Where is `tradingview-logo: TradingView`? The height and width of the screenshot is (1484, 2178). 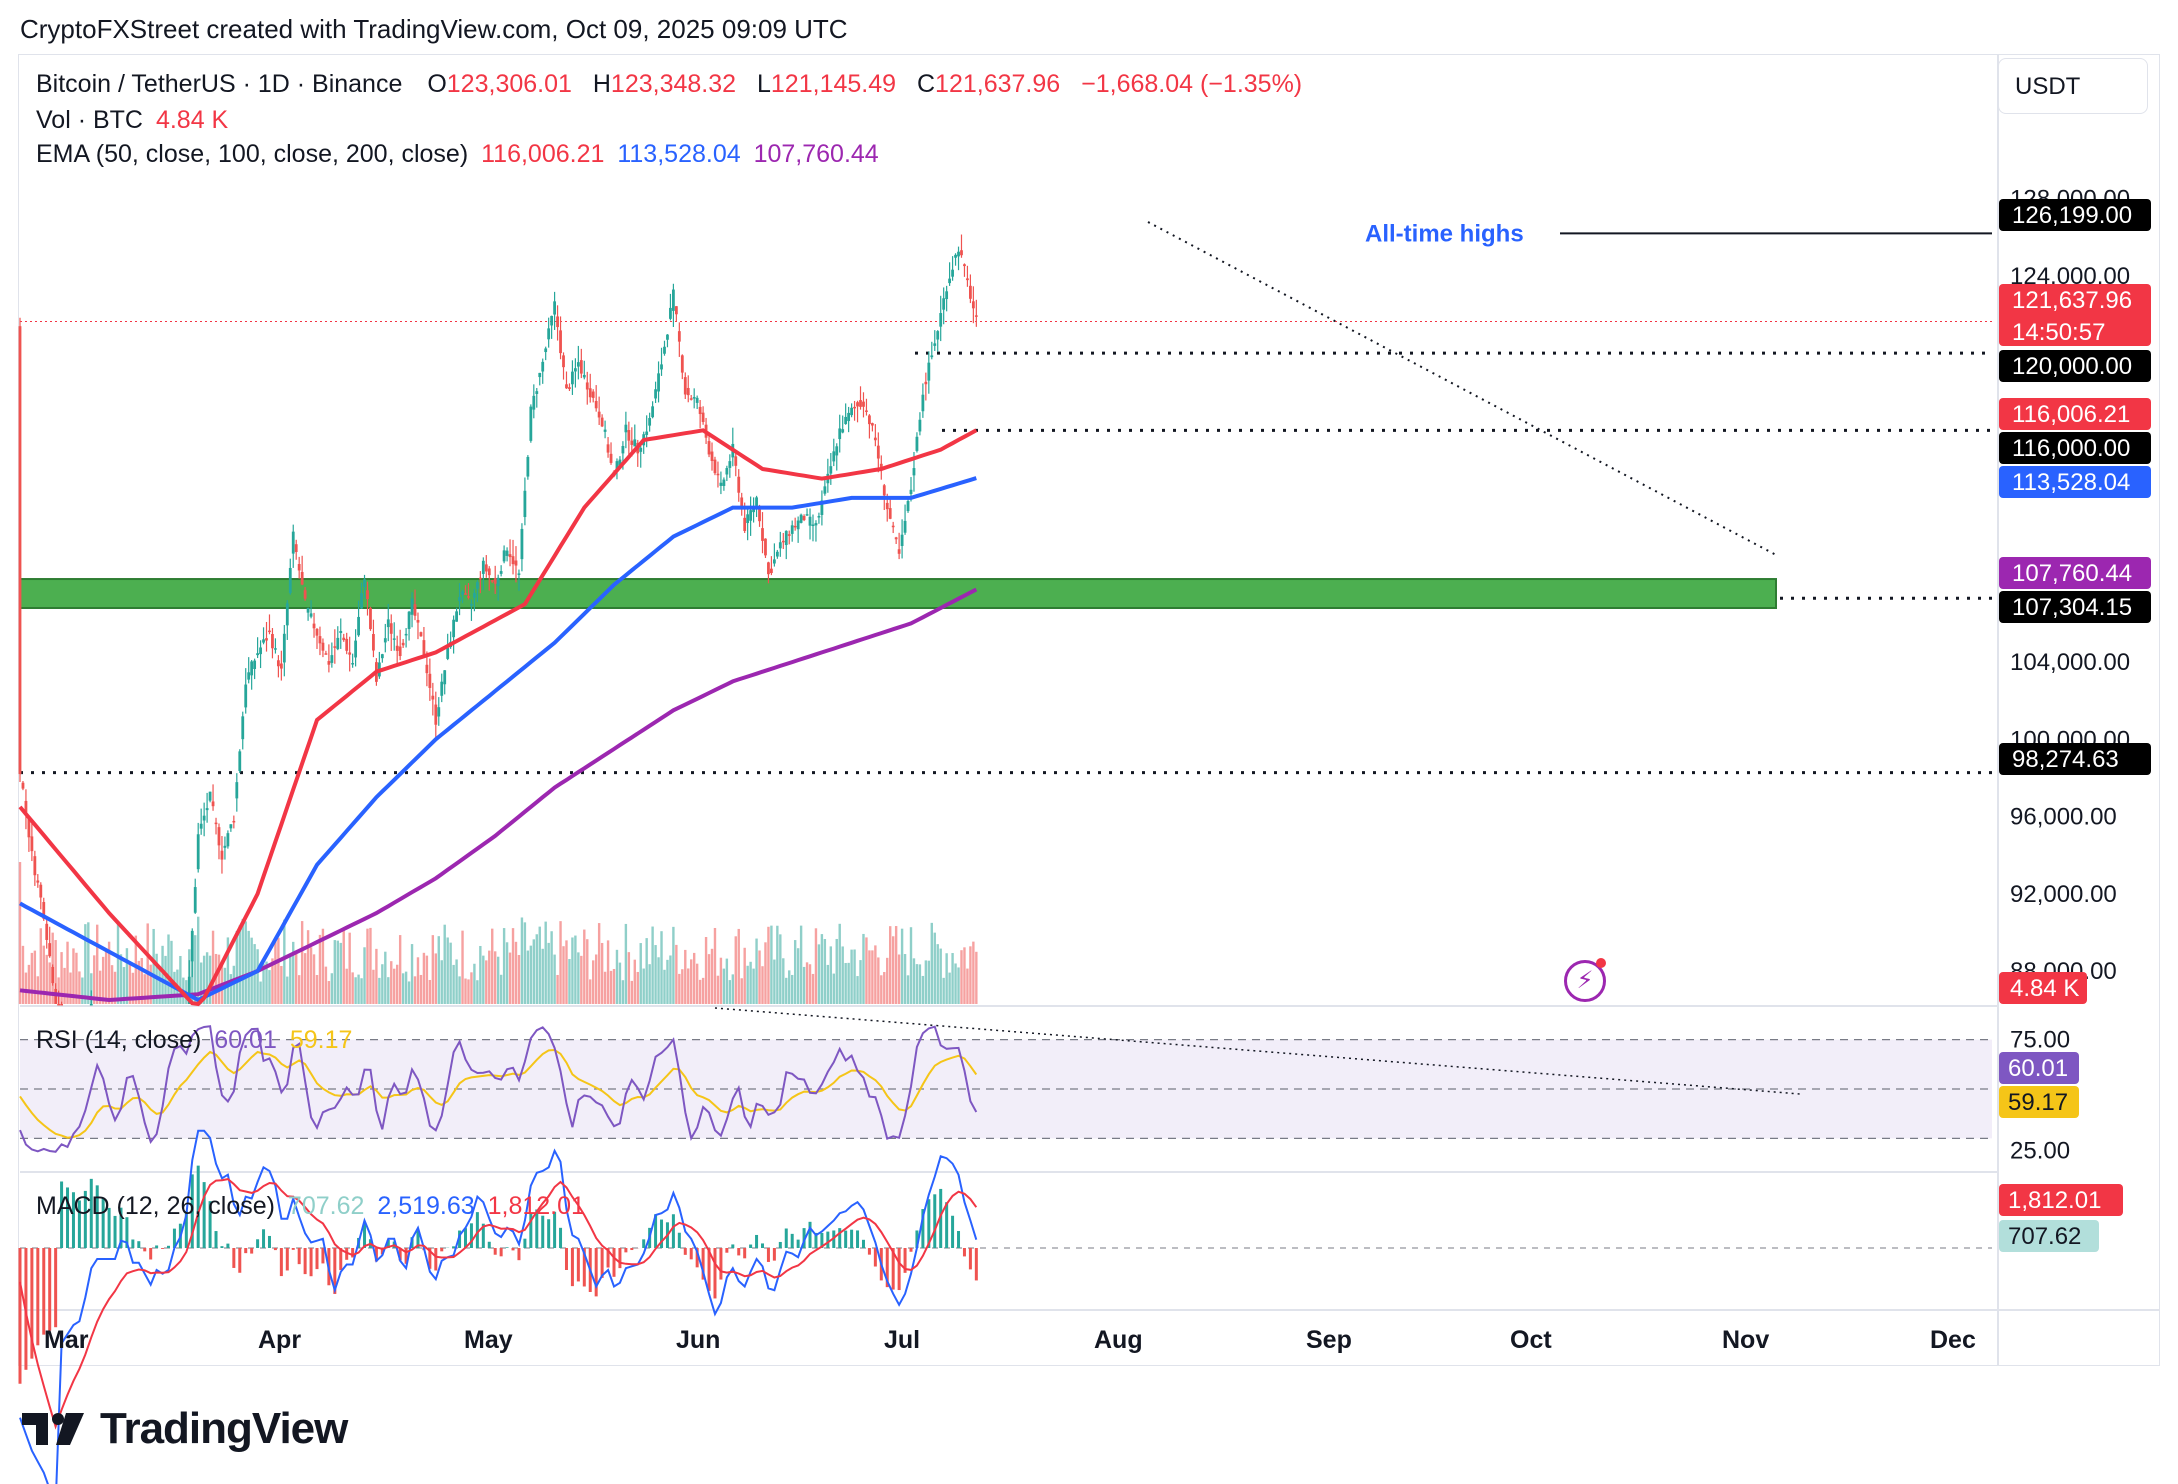 tradingview-logo: TradingView is located at coordinates (185, 1429).